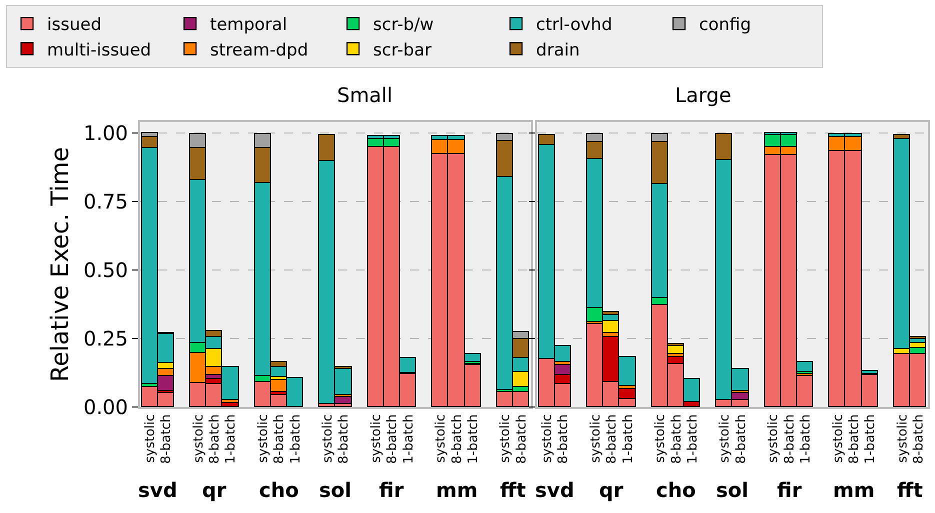  What do you see at coordinates (365, 95) in the screenshot?
I see `chart-title: Small` at bounding box center [365, 95].